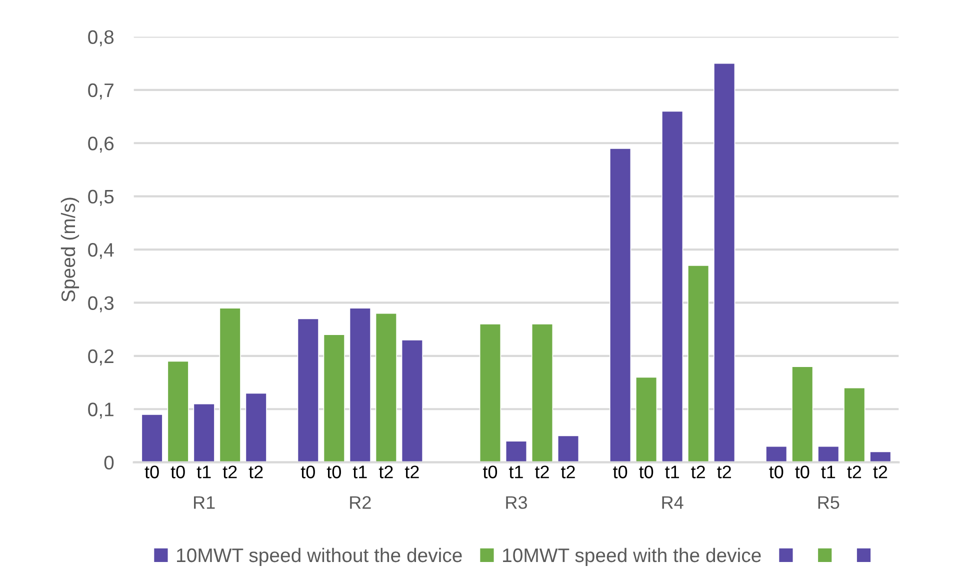  Describe the element at coordinates (632, 557) in the screenshot. I see `legend-label: 10MWT speed with the device` at that location.